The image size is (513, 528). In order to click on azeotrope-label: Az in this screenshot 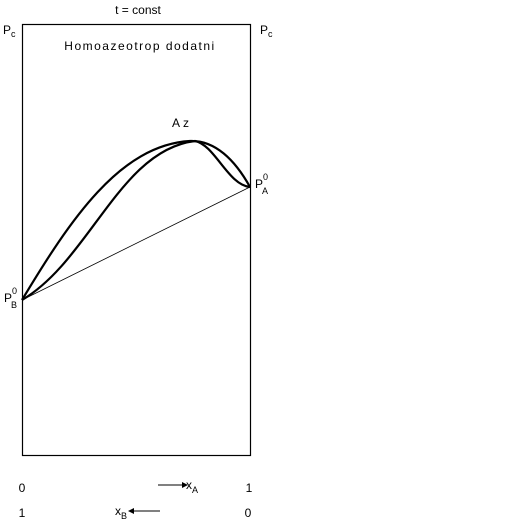, I will do `click(182, 123)`.